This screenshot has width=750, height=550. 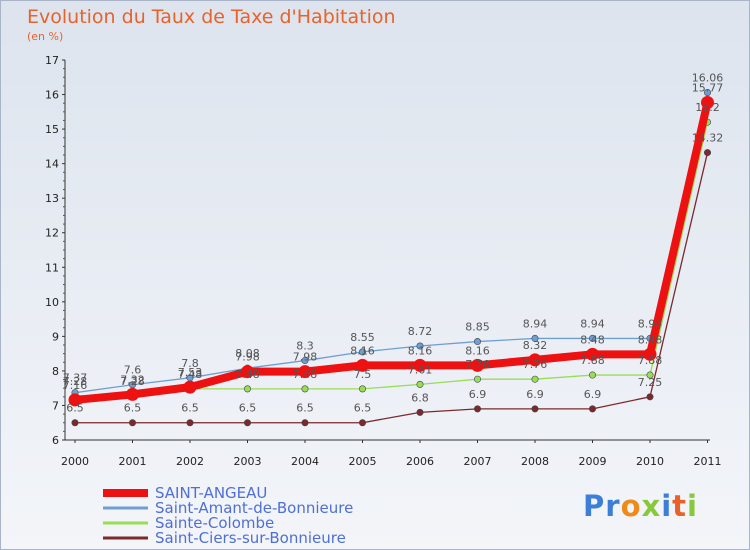 I want to click on proxiti-logo: Proxiti, so click(x=640, y=506).